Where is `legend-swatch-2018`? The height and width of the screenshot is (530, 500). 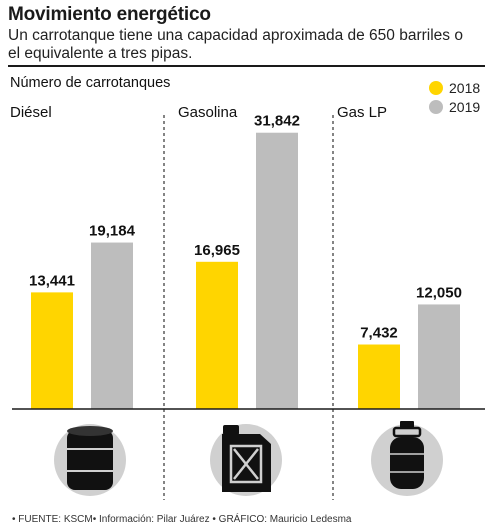
legend-swatch-2018 is located at coordinates (436, 88).